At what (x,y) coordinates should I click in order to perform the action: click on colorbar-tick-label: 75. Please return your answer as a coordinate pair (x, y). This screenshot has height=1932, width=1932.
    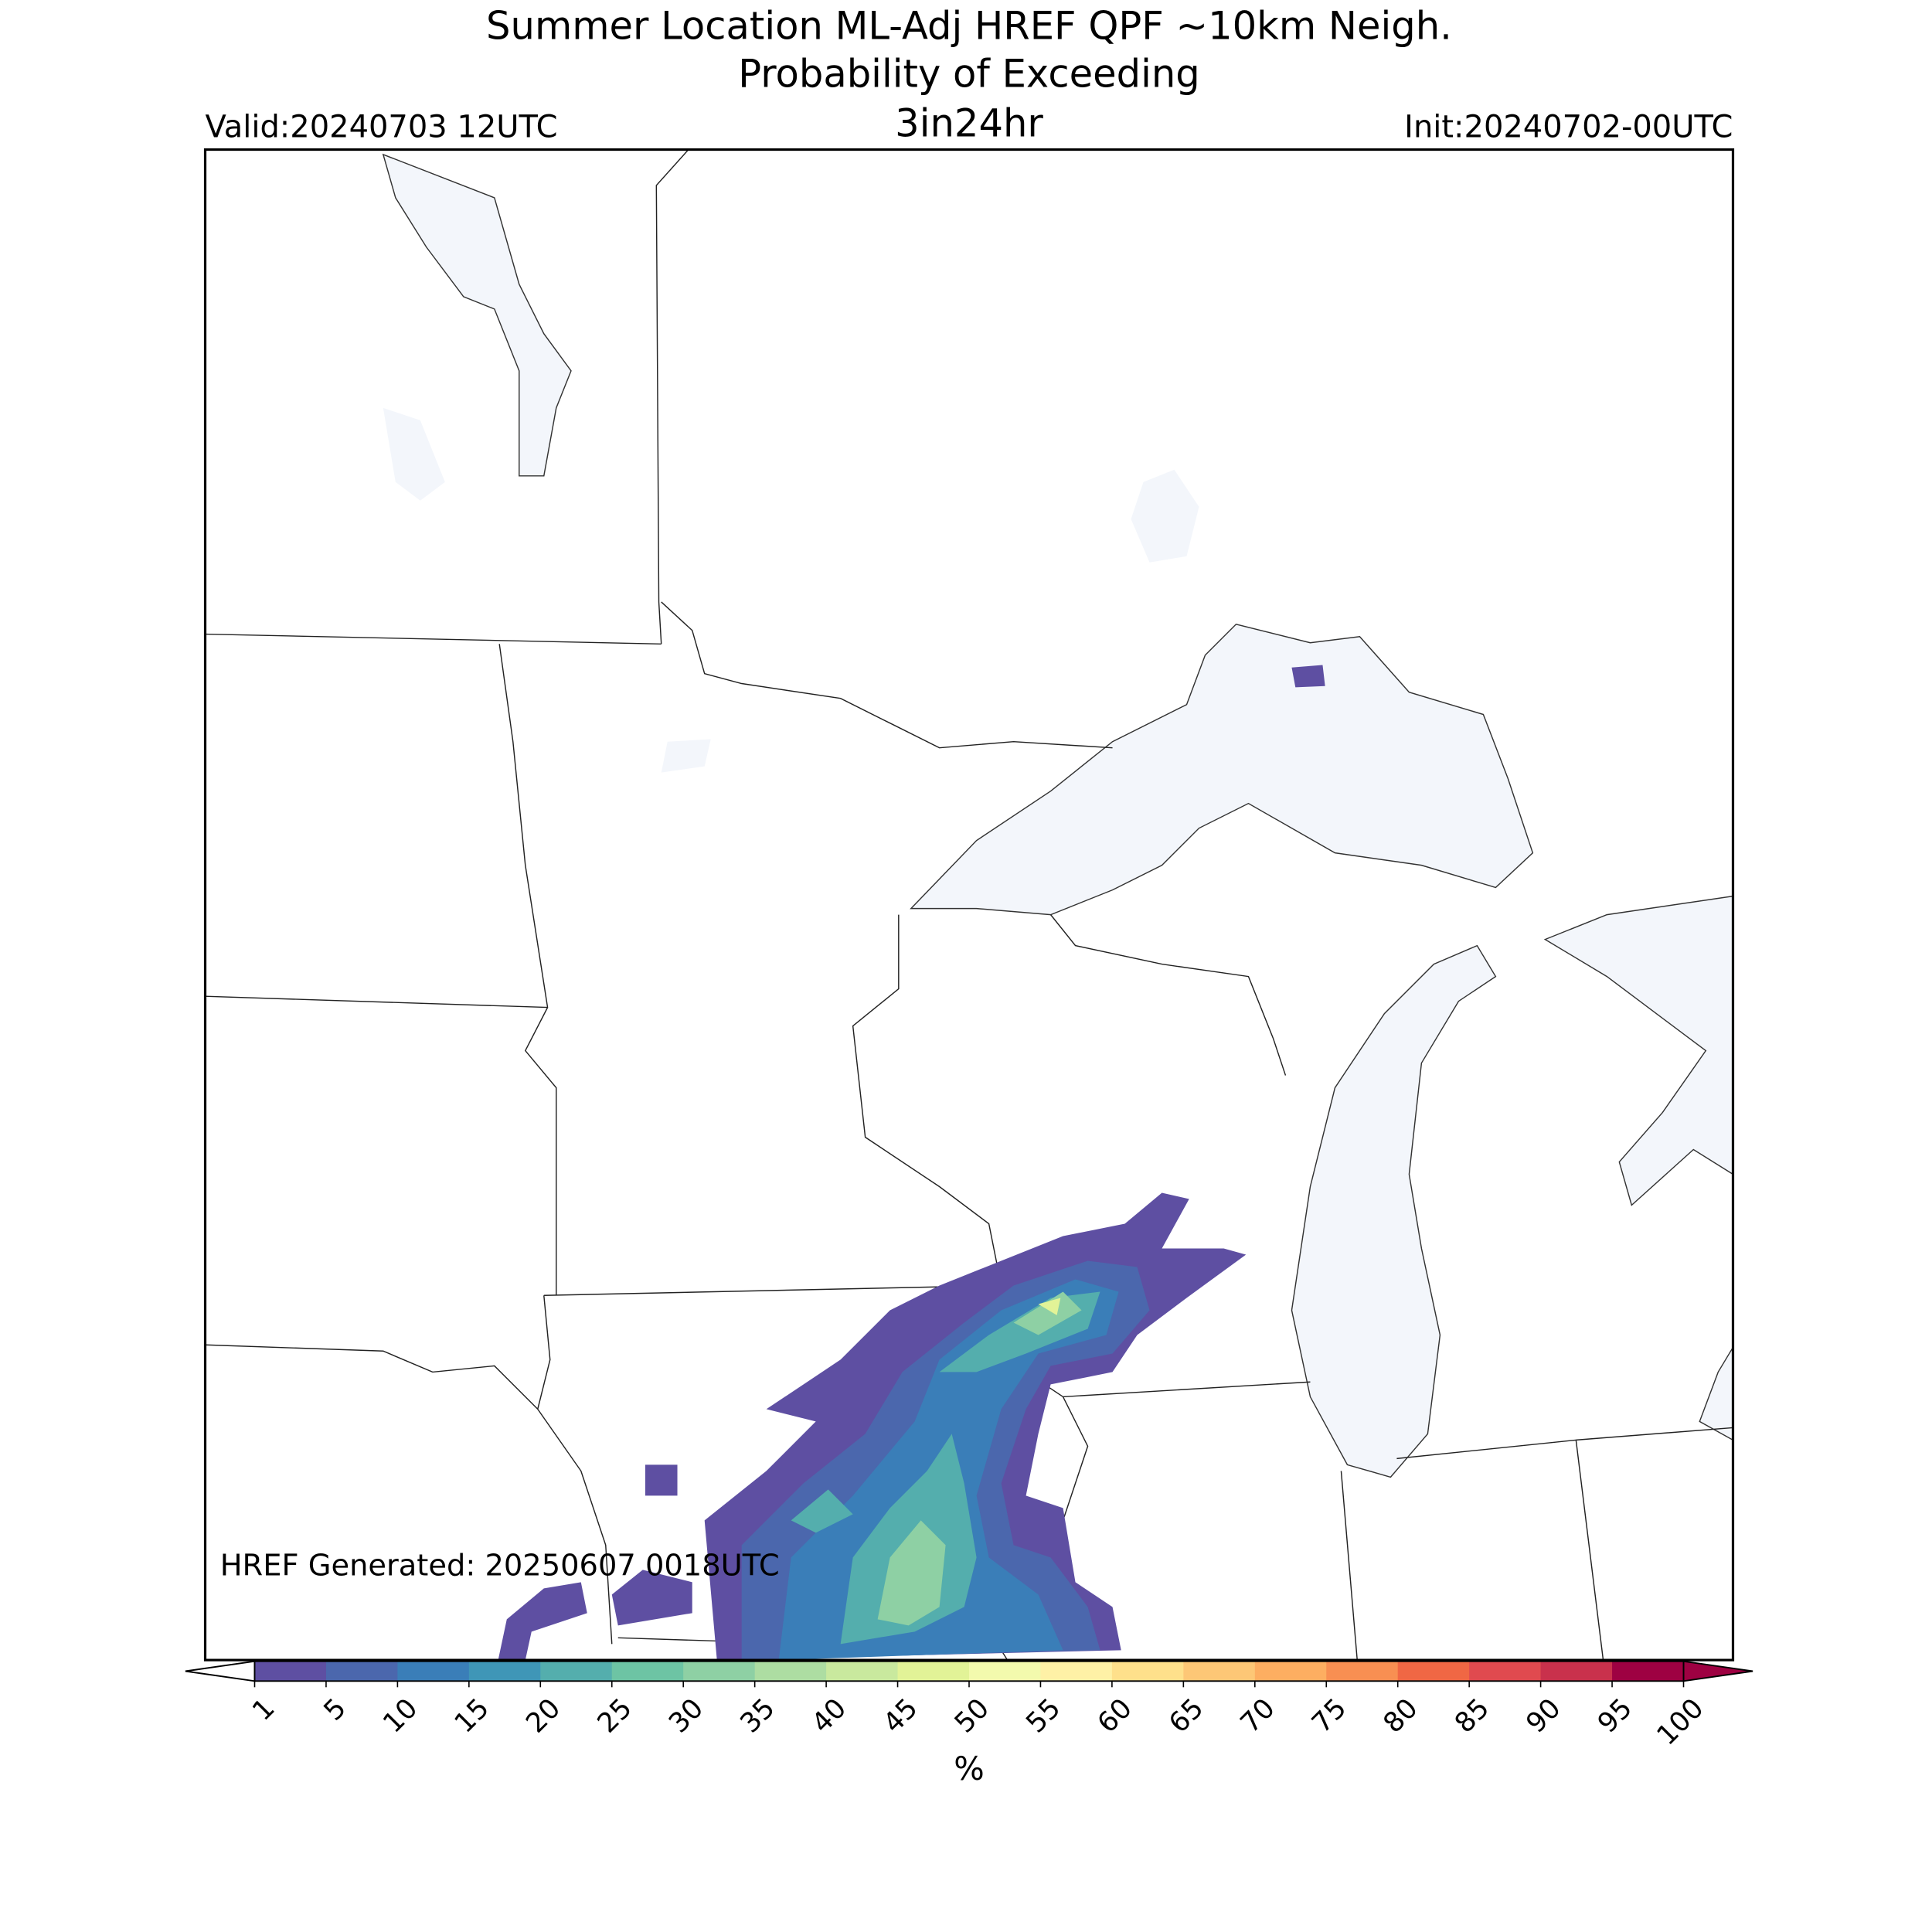
    Looking at the image, I should click on (1329, 1716).